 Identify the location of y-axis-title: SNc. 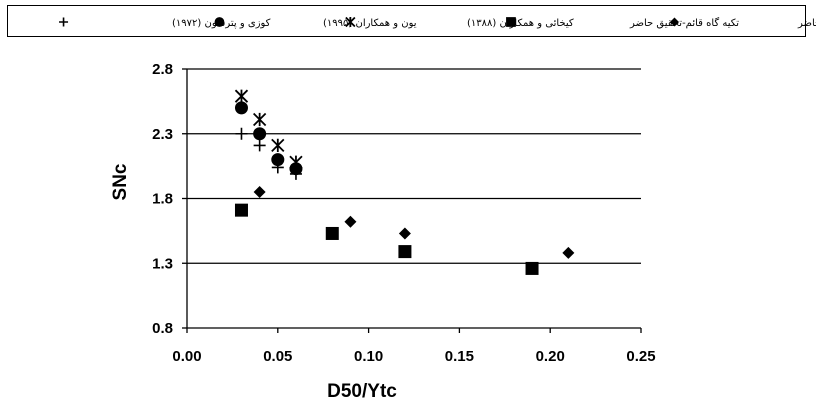
(120, 181).